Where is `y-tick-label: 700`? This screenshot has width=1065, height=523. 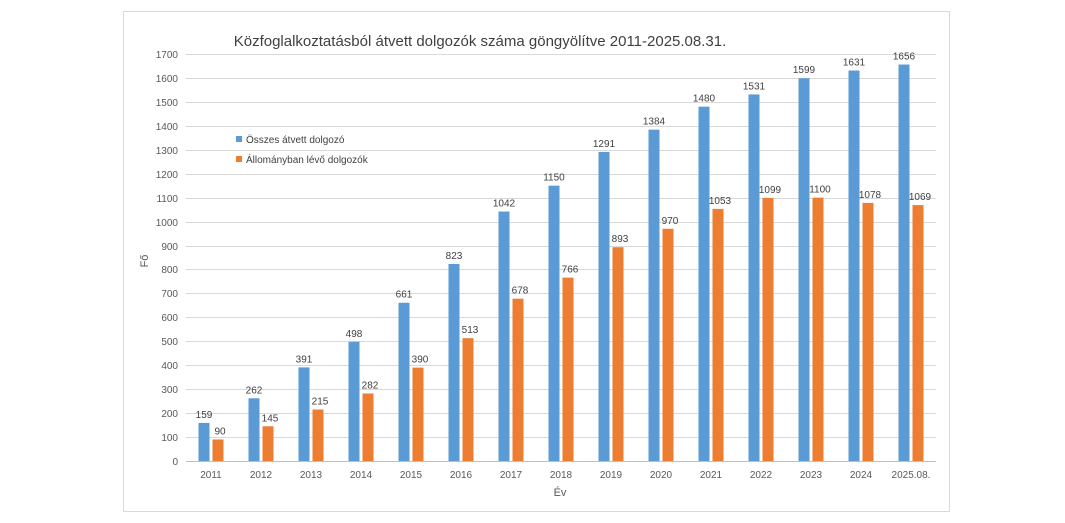 y-tick-label: 700 is located at coordinates (169, 294).